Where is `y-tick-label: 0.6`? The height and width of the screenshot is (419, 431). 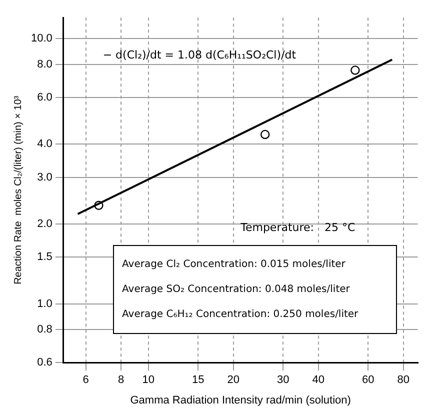
y-tick-label: 0.6 is located at coordinates (44, 362).